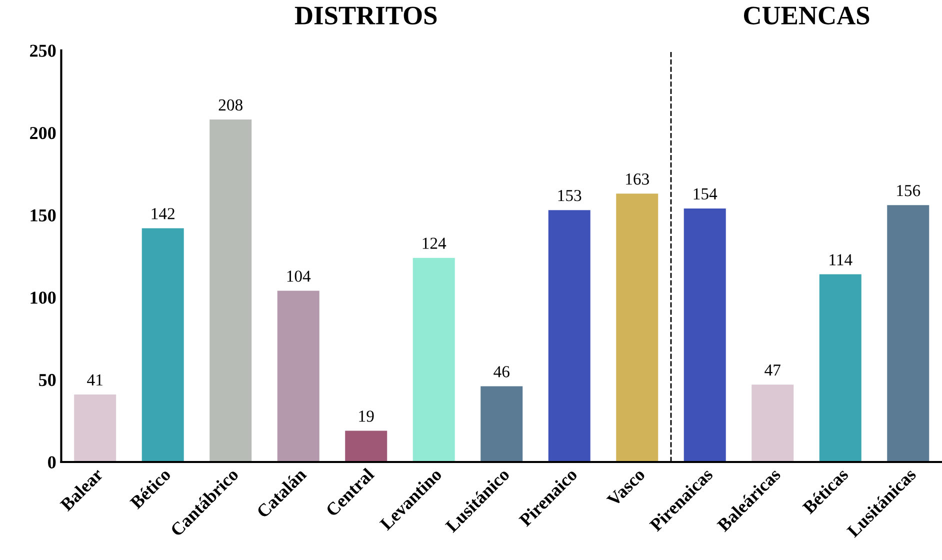 The height and width of the screenshot is (560, 942). What do you see at coordinates (434, 243) in the screenshot?
I see `data-label: 124` at bounding box center [434, 243].